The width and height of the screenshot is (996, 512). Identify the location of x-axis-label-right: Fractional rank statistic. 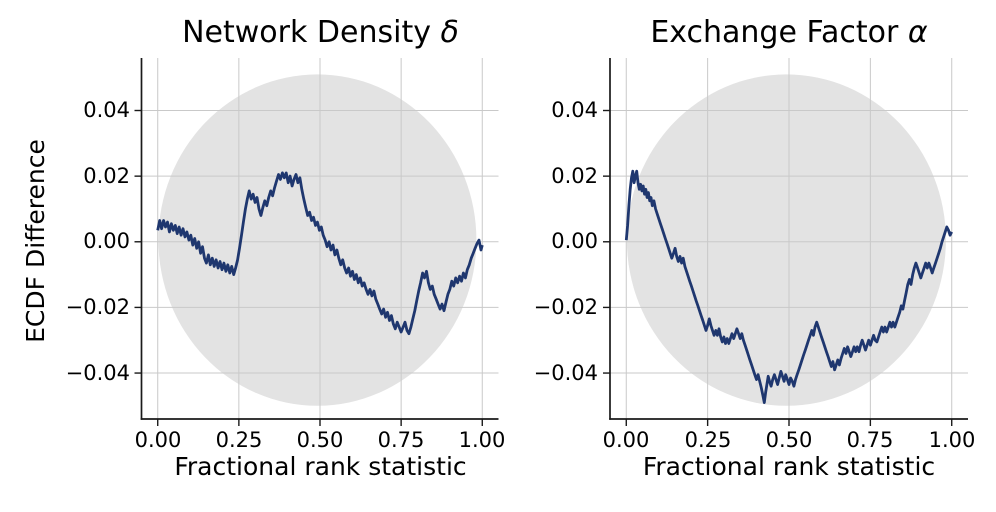
(789, 466).